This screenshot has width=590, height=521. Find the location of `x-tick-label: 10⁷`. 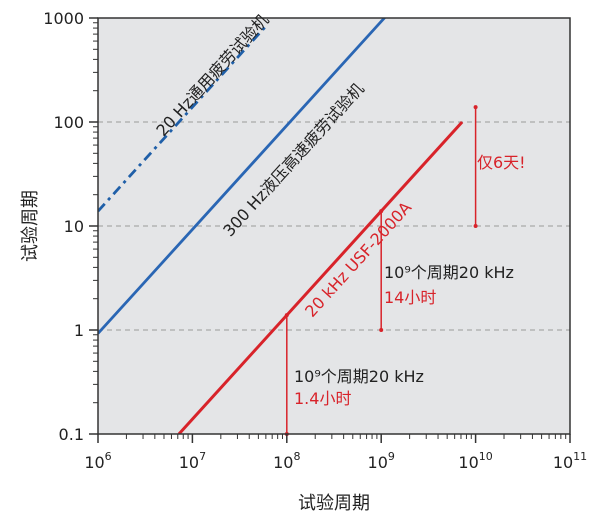

x-tick-label: 10⁷ is located at coordinates (192, 461).